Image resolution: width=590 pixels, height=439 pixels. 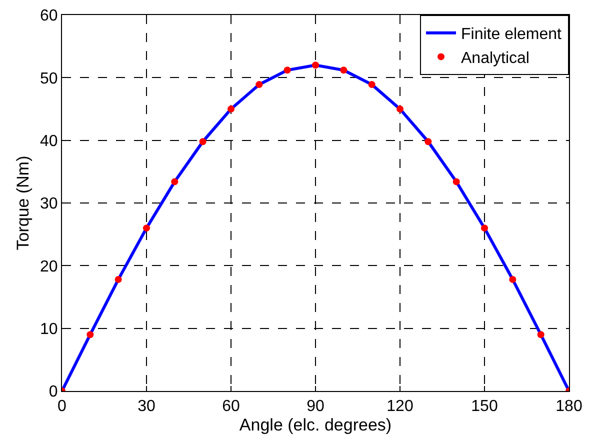 I want to click on y-tick-label: 50, so click(x=49, y=79).